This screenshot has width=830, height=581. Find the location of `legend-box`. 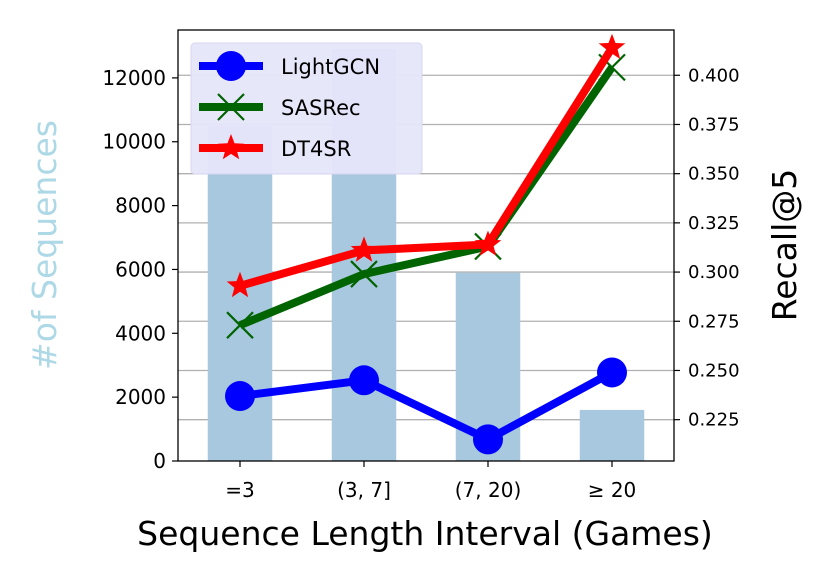

legend-box is located at coordinates (306, 108).